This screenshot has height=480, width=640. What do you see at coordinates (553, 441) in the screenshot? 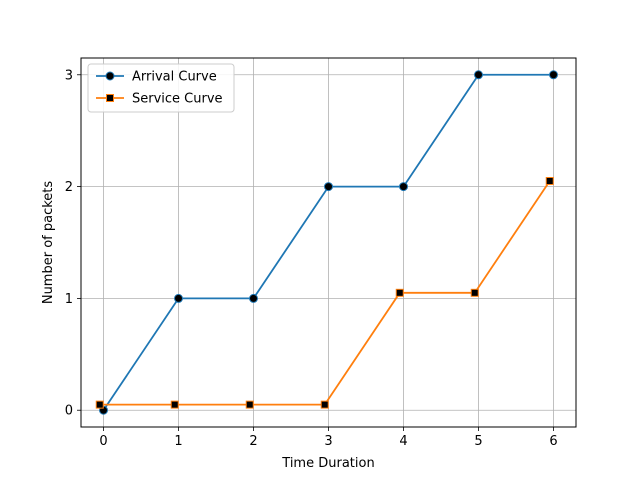
I see `x-tick-label: 6` at bounding box center [553, 441].